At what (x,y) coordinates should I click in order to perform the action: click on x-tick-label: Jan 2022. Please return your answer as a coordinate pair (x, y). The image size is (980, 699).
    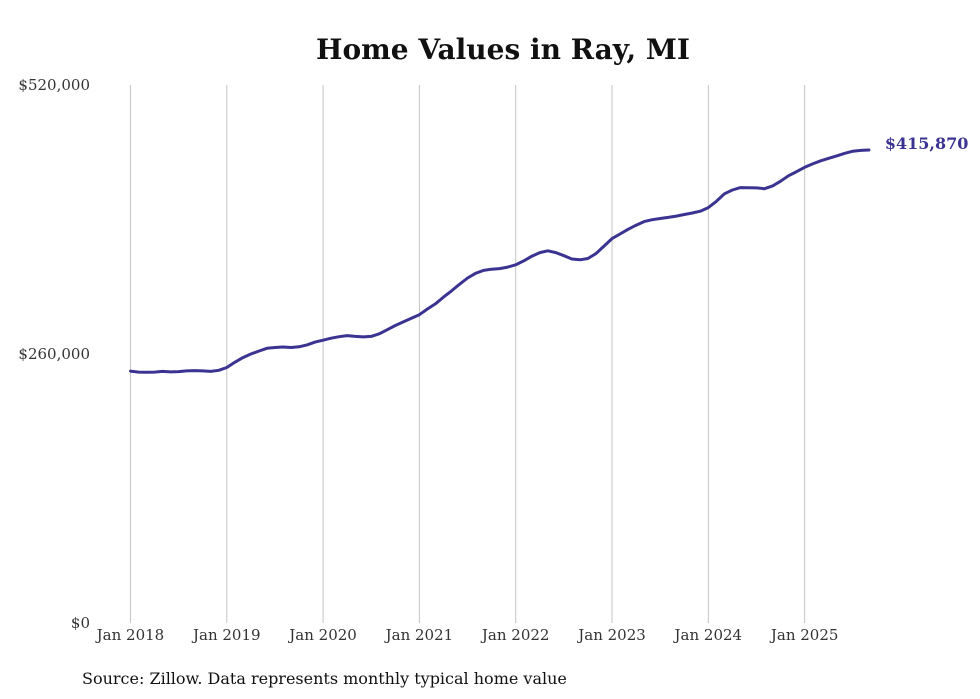
    Looking at the image, I should click on (515, 635).